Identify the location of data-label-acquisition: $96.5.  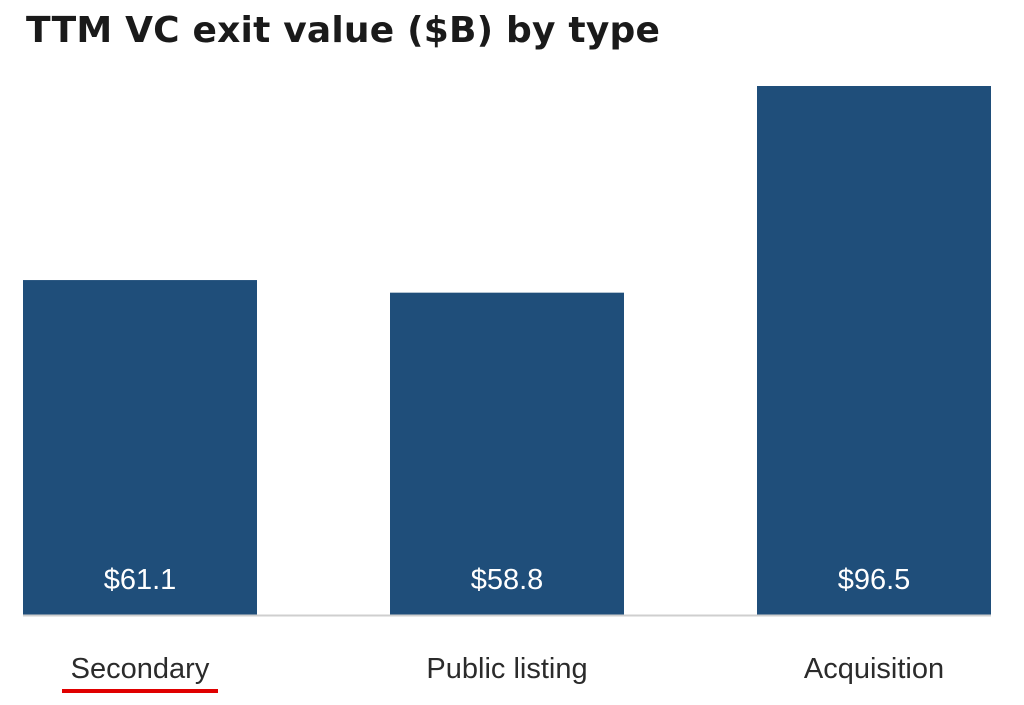
(874, 580).